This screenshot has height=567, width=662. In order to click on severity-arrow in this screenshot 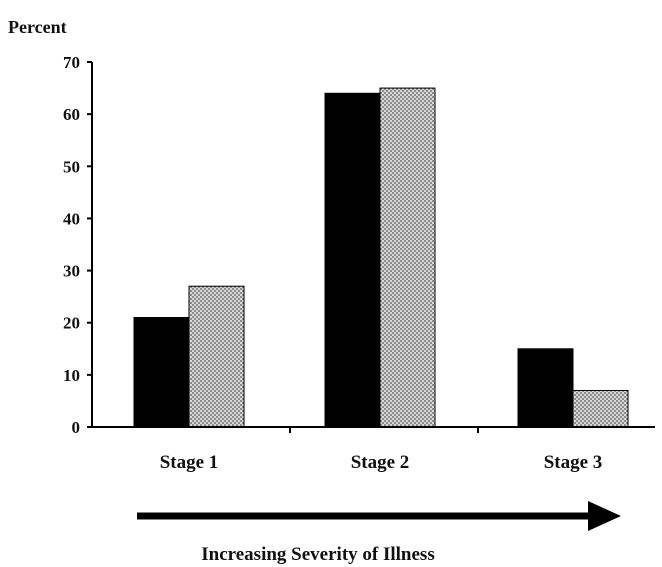, I will do `click(379, 516)`.